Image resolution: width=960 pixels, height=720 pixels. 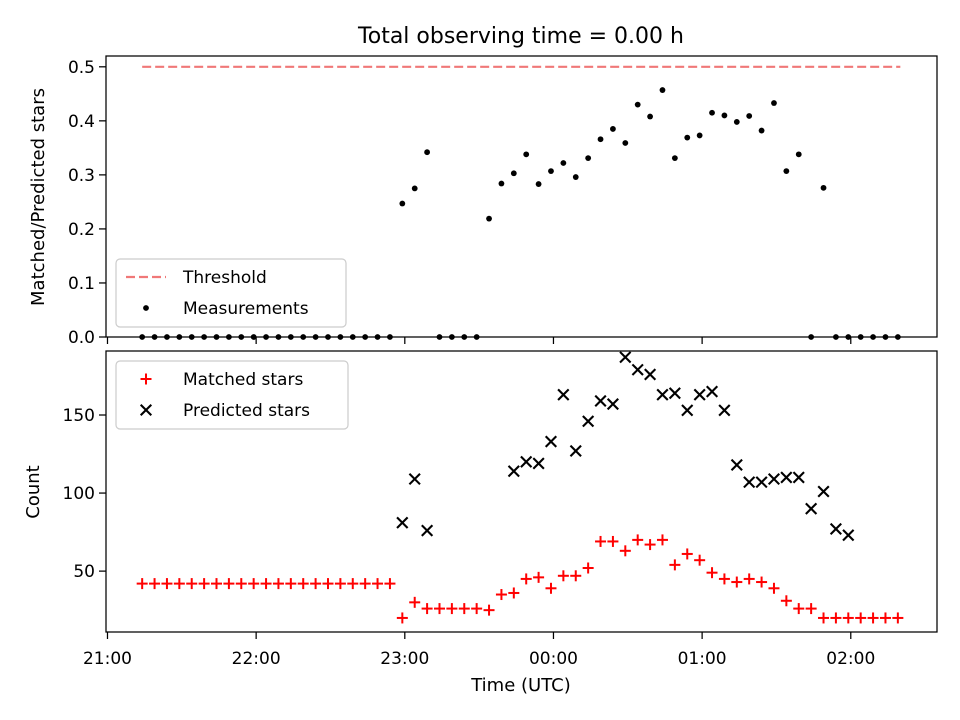 I want to click on ratio-y-axis: 0.0 0.1 0.2 0.3 0.4 0.5, so click(x=87, y=203).